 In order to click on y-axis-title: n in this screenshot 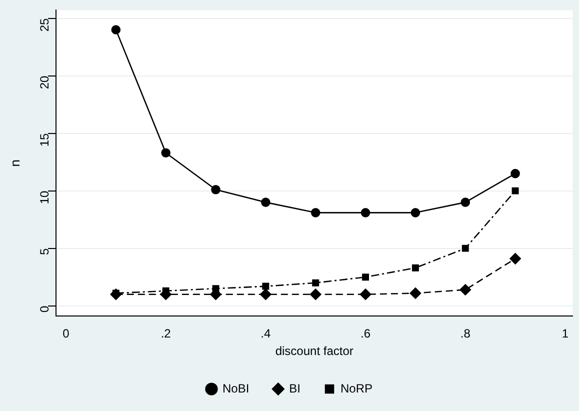, I will do `click(14, 163)`.